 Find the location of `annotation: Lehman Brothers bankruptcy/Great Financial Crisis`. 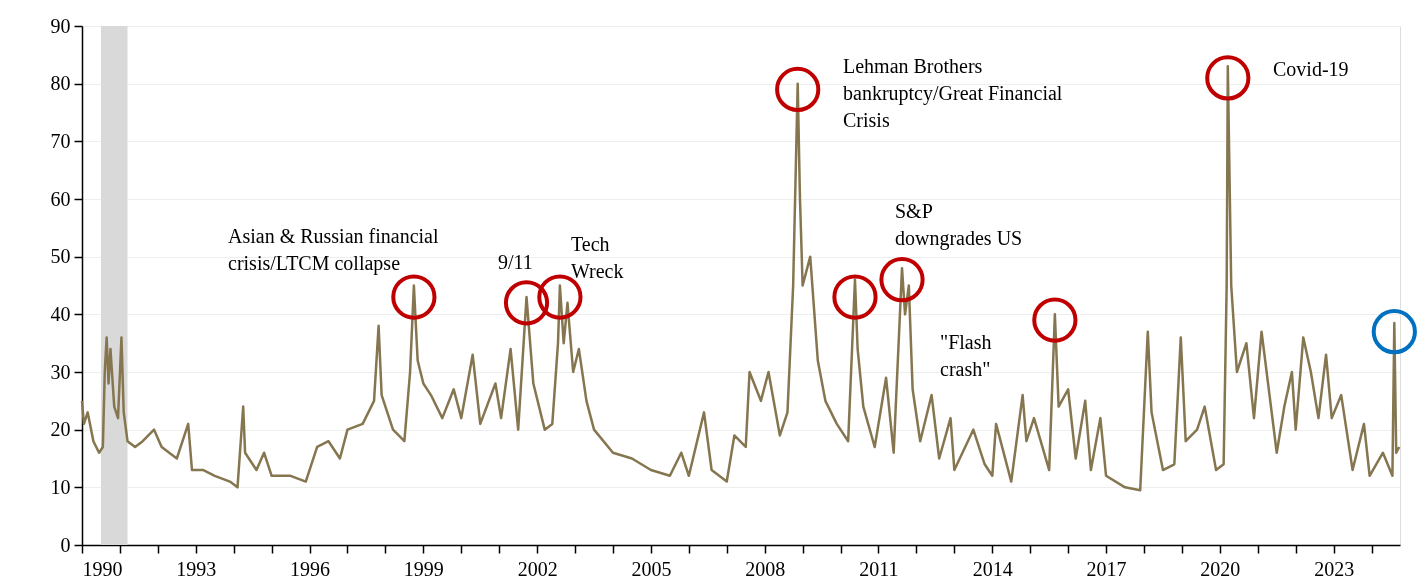

annotation: Lehman Brothers bankruptcy/Great Financial Crisis is located at coordinates (953, 93).